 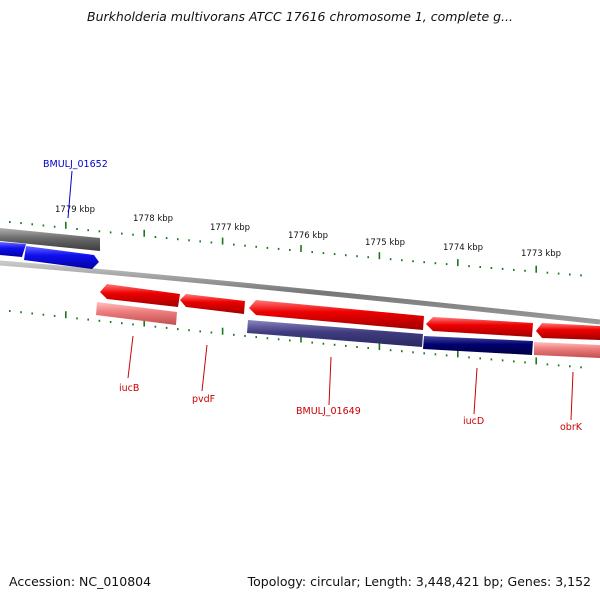 I want to click on gene-label-pvdf: pvdF, so click(x=203, y=399).